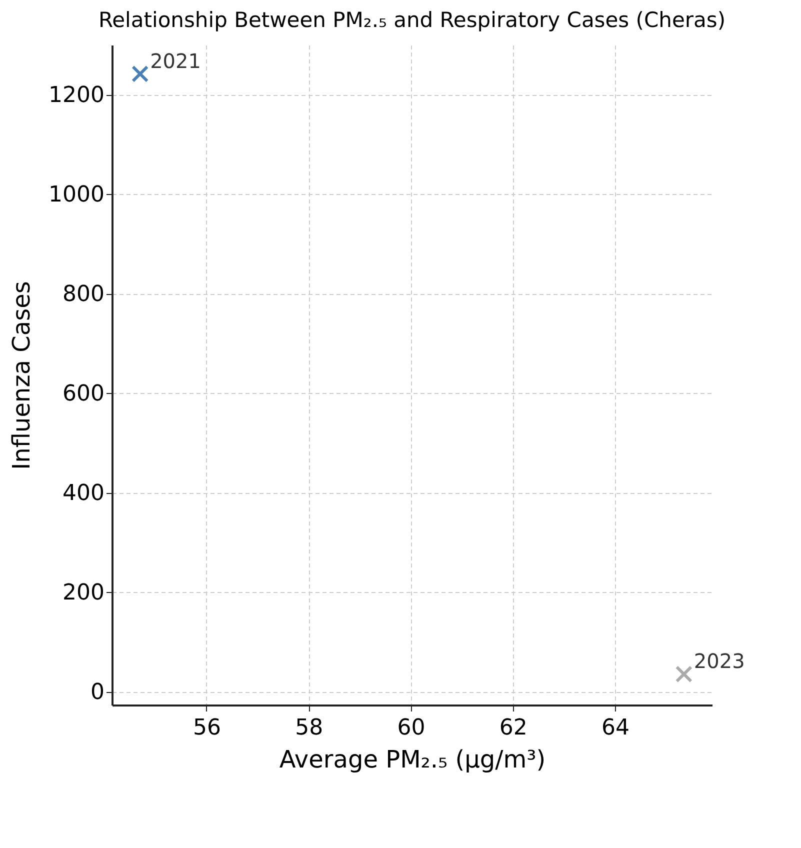 This screenshot has width=801, height=848. I want to click on series-label: 2021, so click(175, 60).